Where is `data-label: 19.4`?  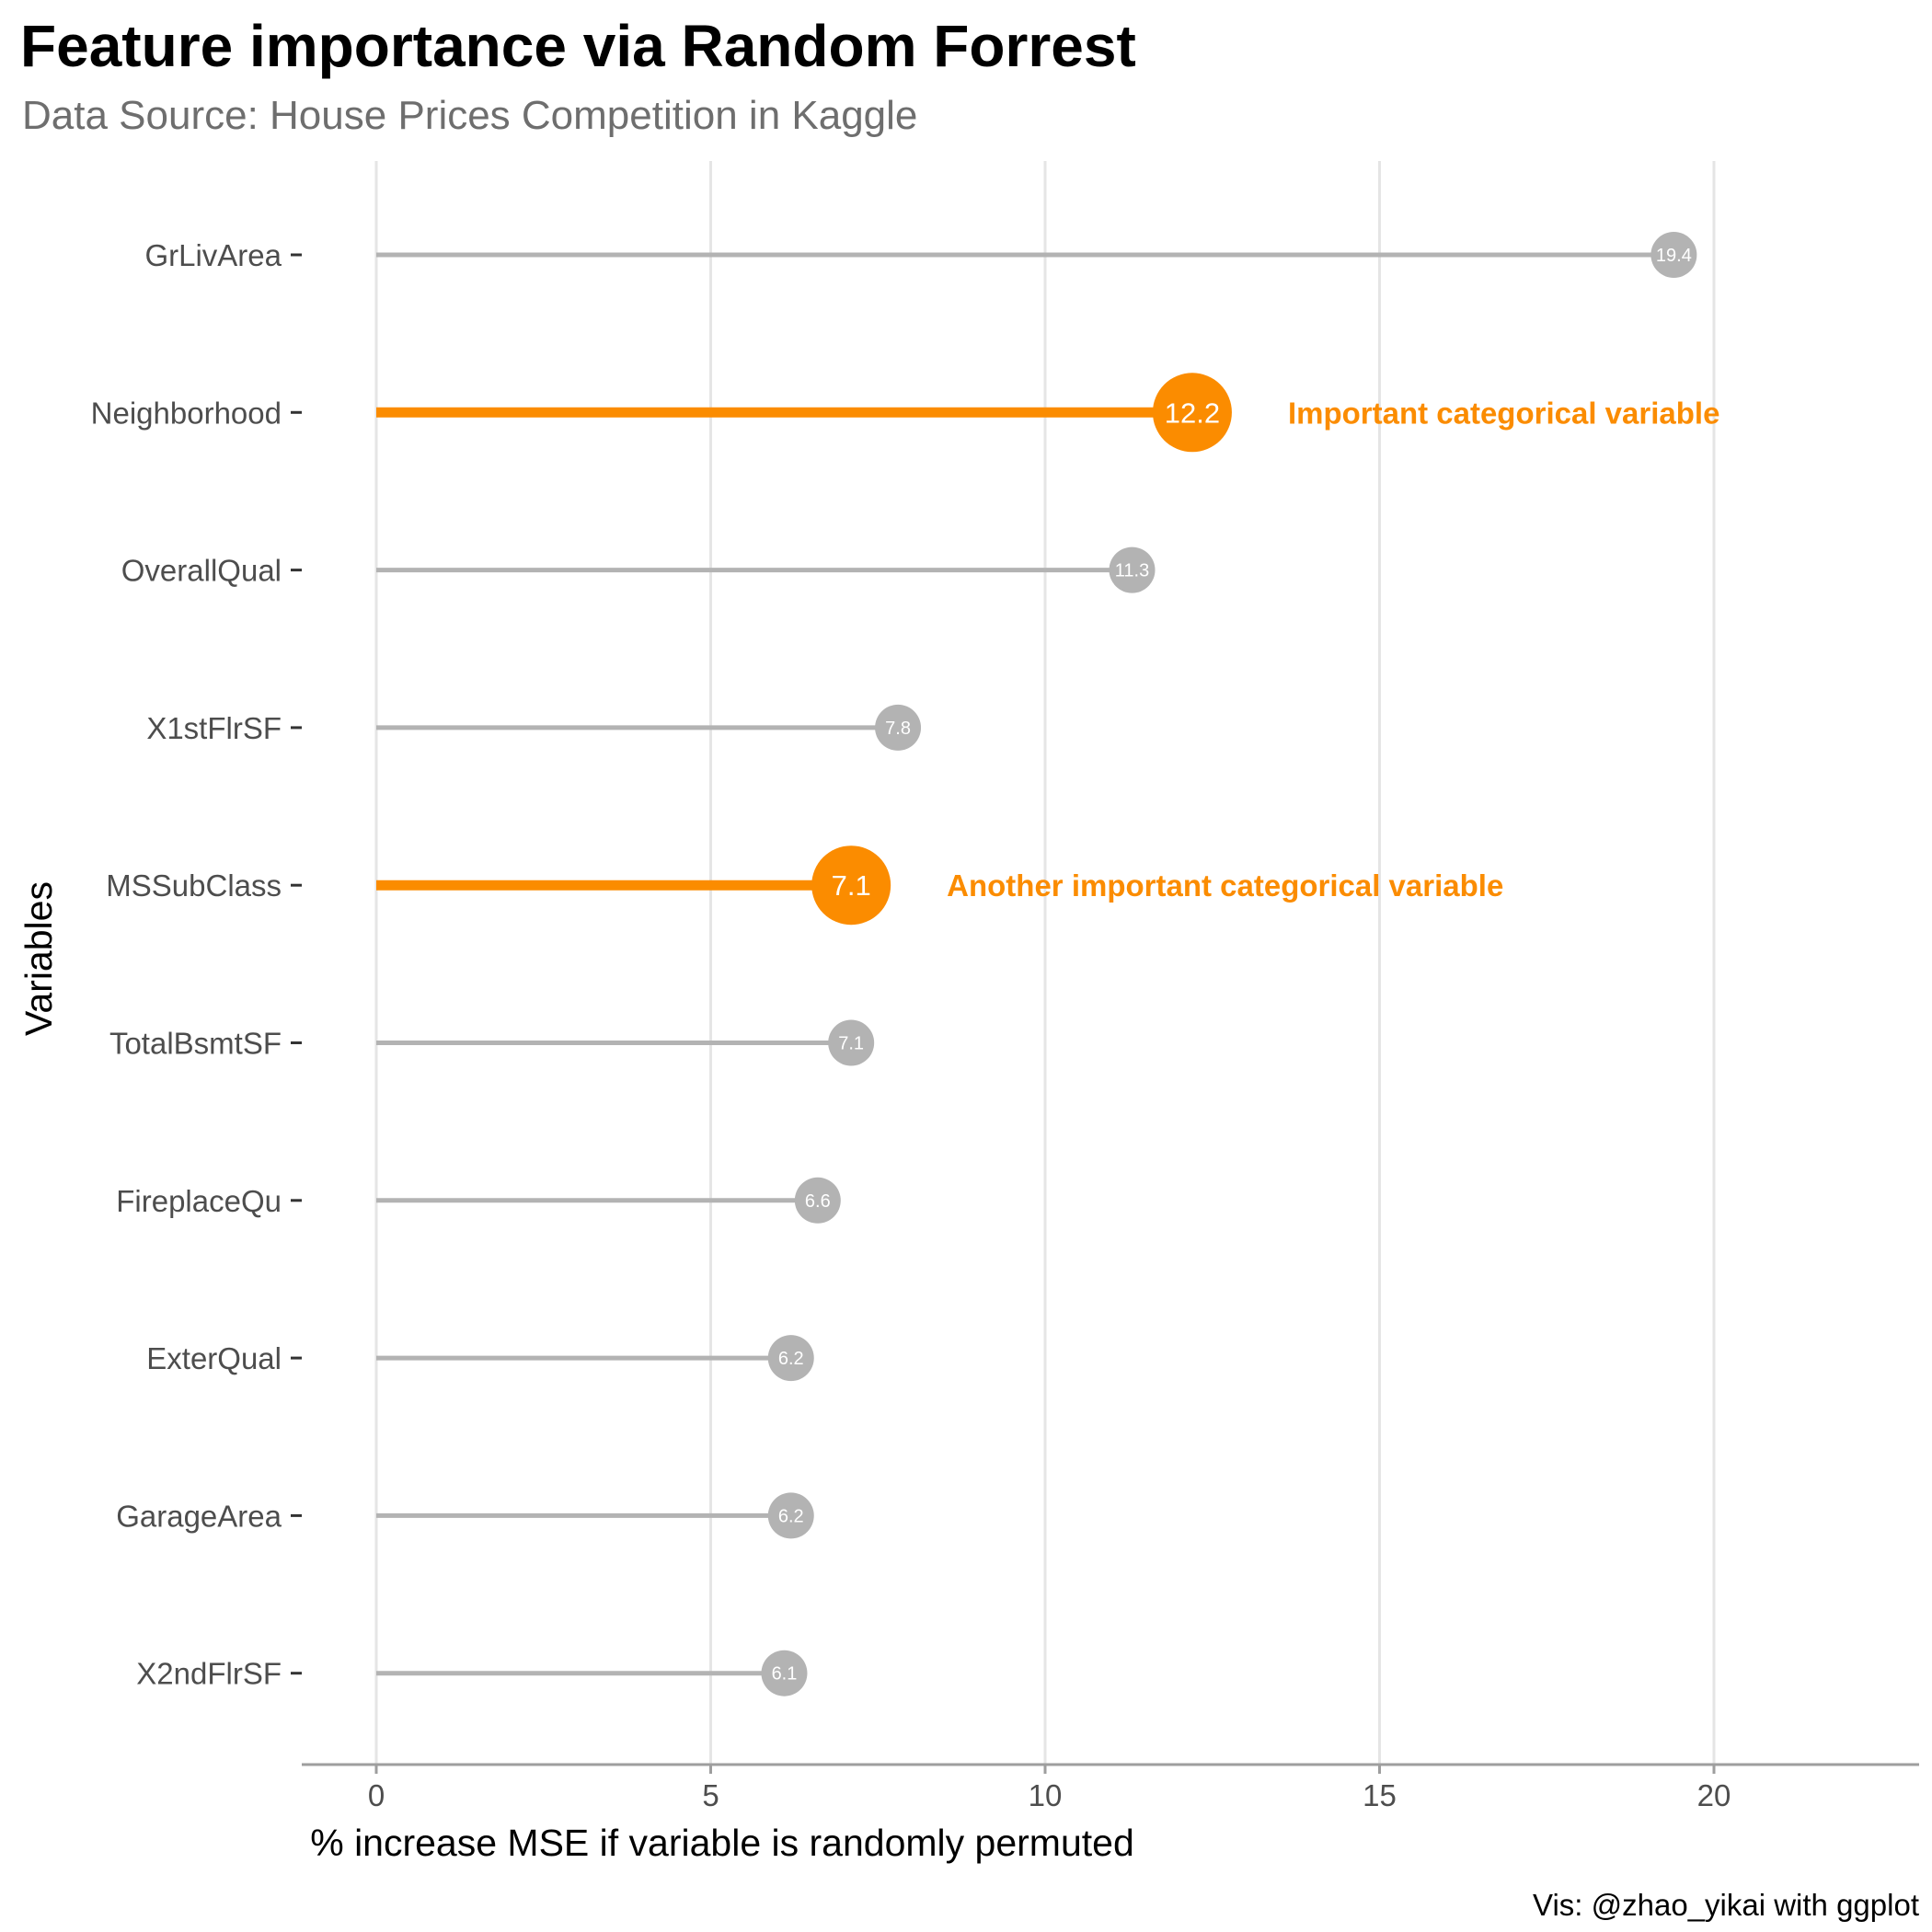 data-label: 19.4 is located at coordinates (1674, 256).